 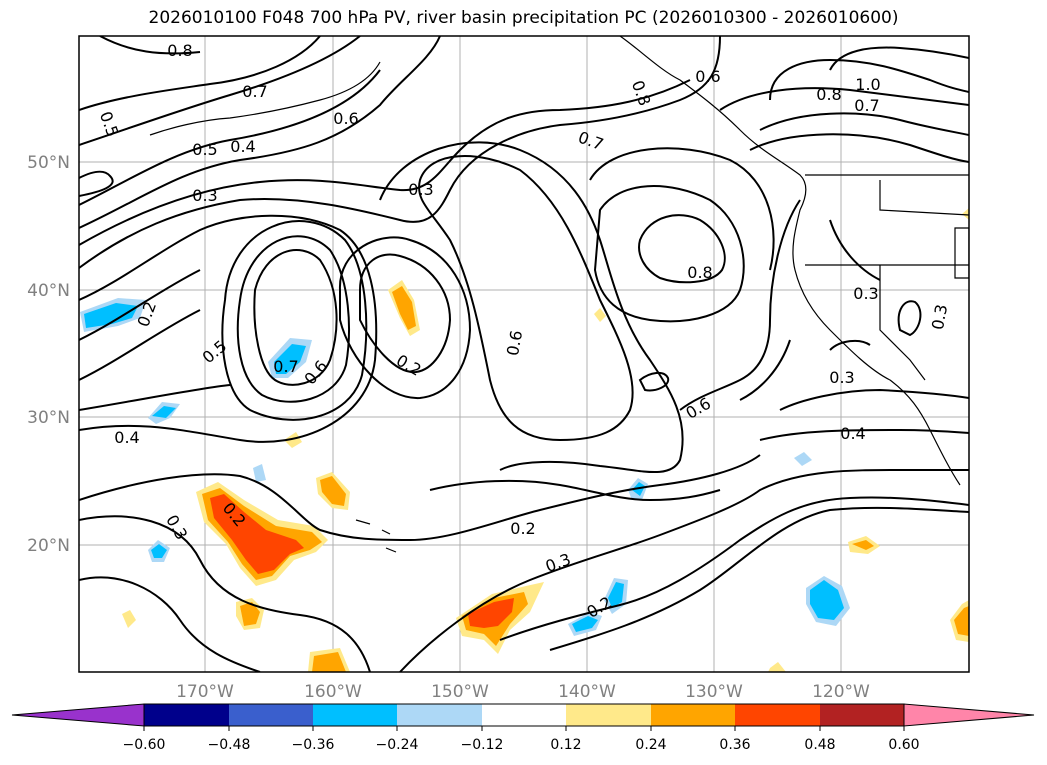 I want to click on colorbar-tick-label: −0.24, so click(x=397, y=745).